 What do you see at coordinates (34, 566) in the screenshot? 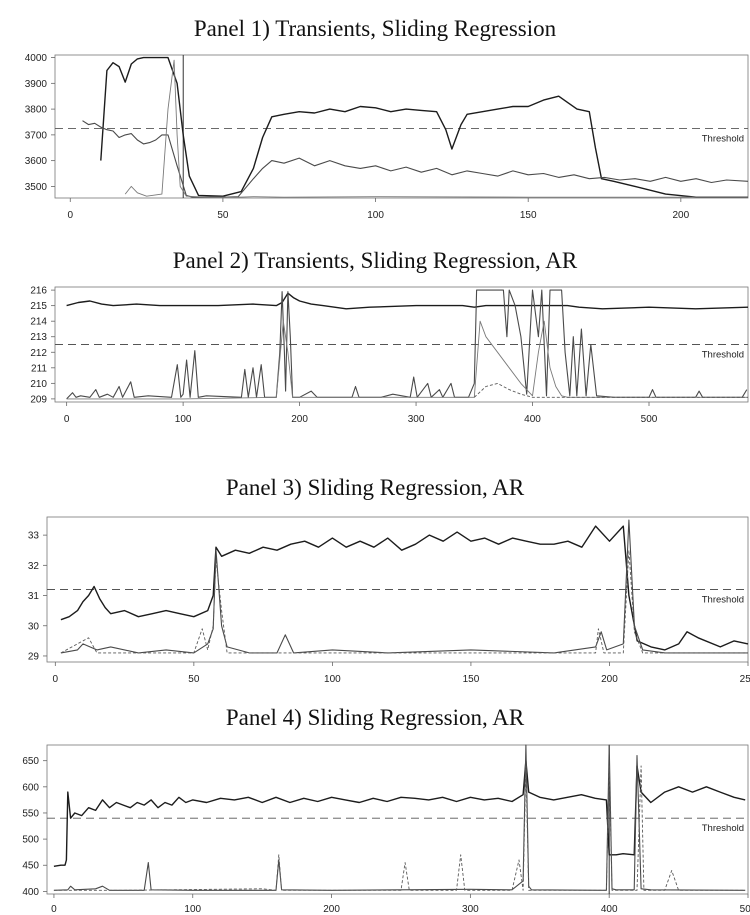
I see `y-tick-label: 32` at bounding box center [34, 566].